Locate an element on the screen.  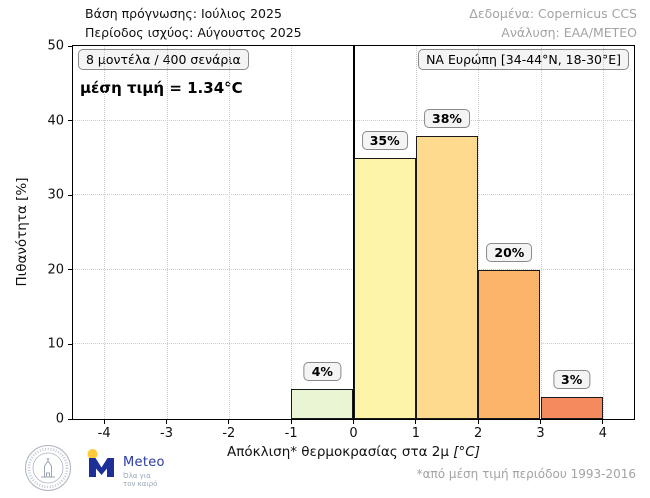
bar-value-label: 3% is located at coordinates (572, 379).